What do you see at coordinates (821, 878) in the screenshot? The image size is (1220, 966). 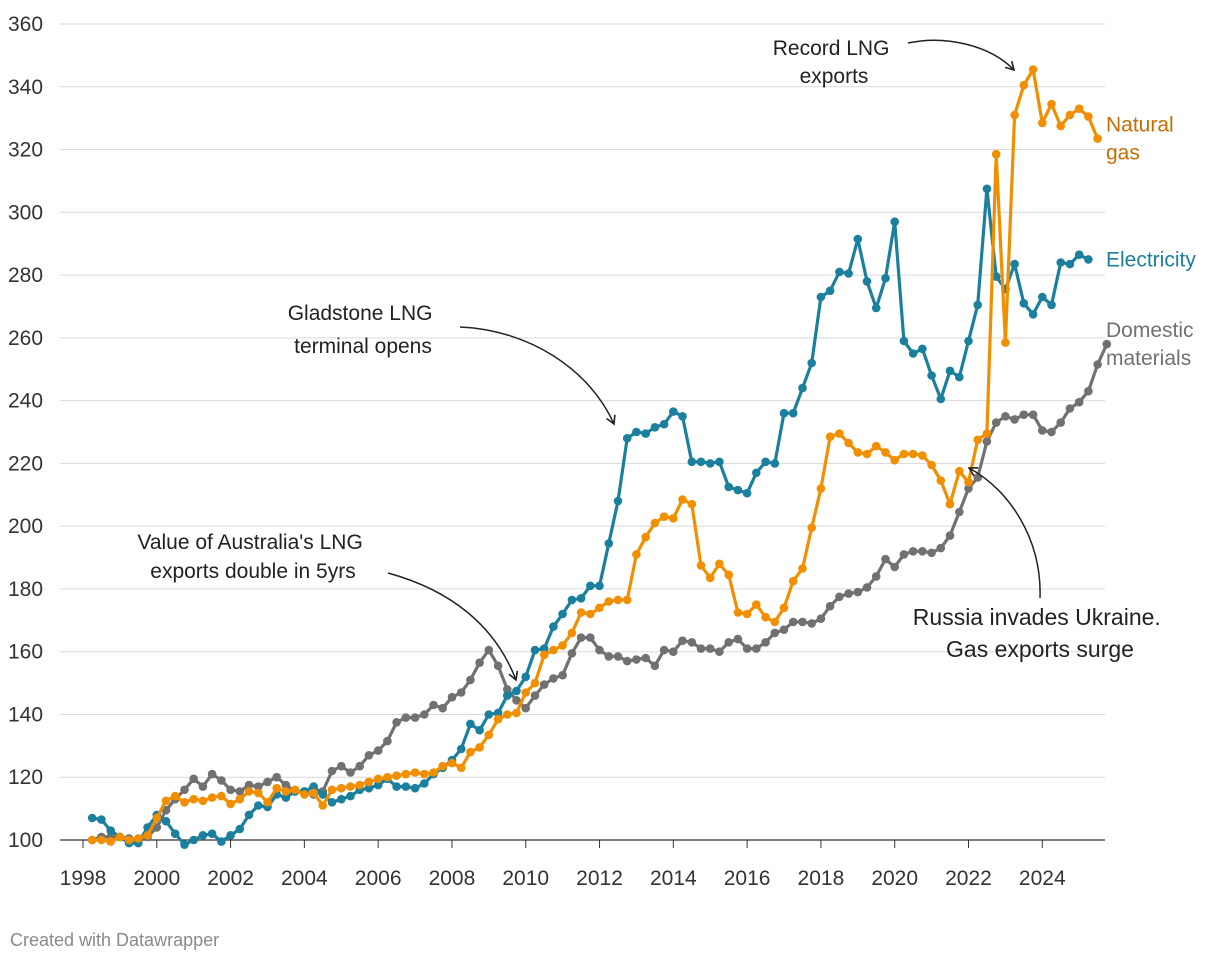 I see `x-tick-label: 2018` at bounding box center [821, 878].